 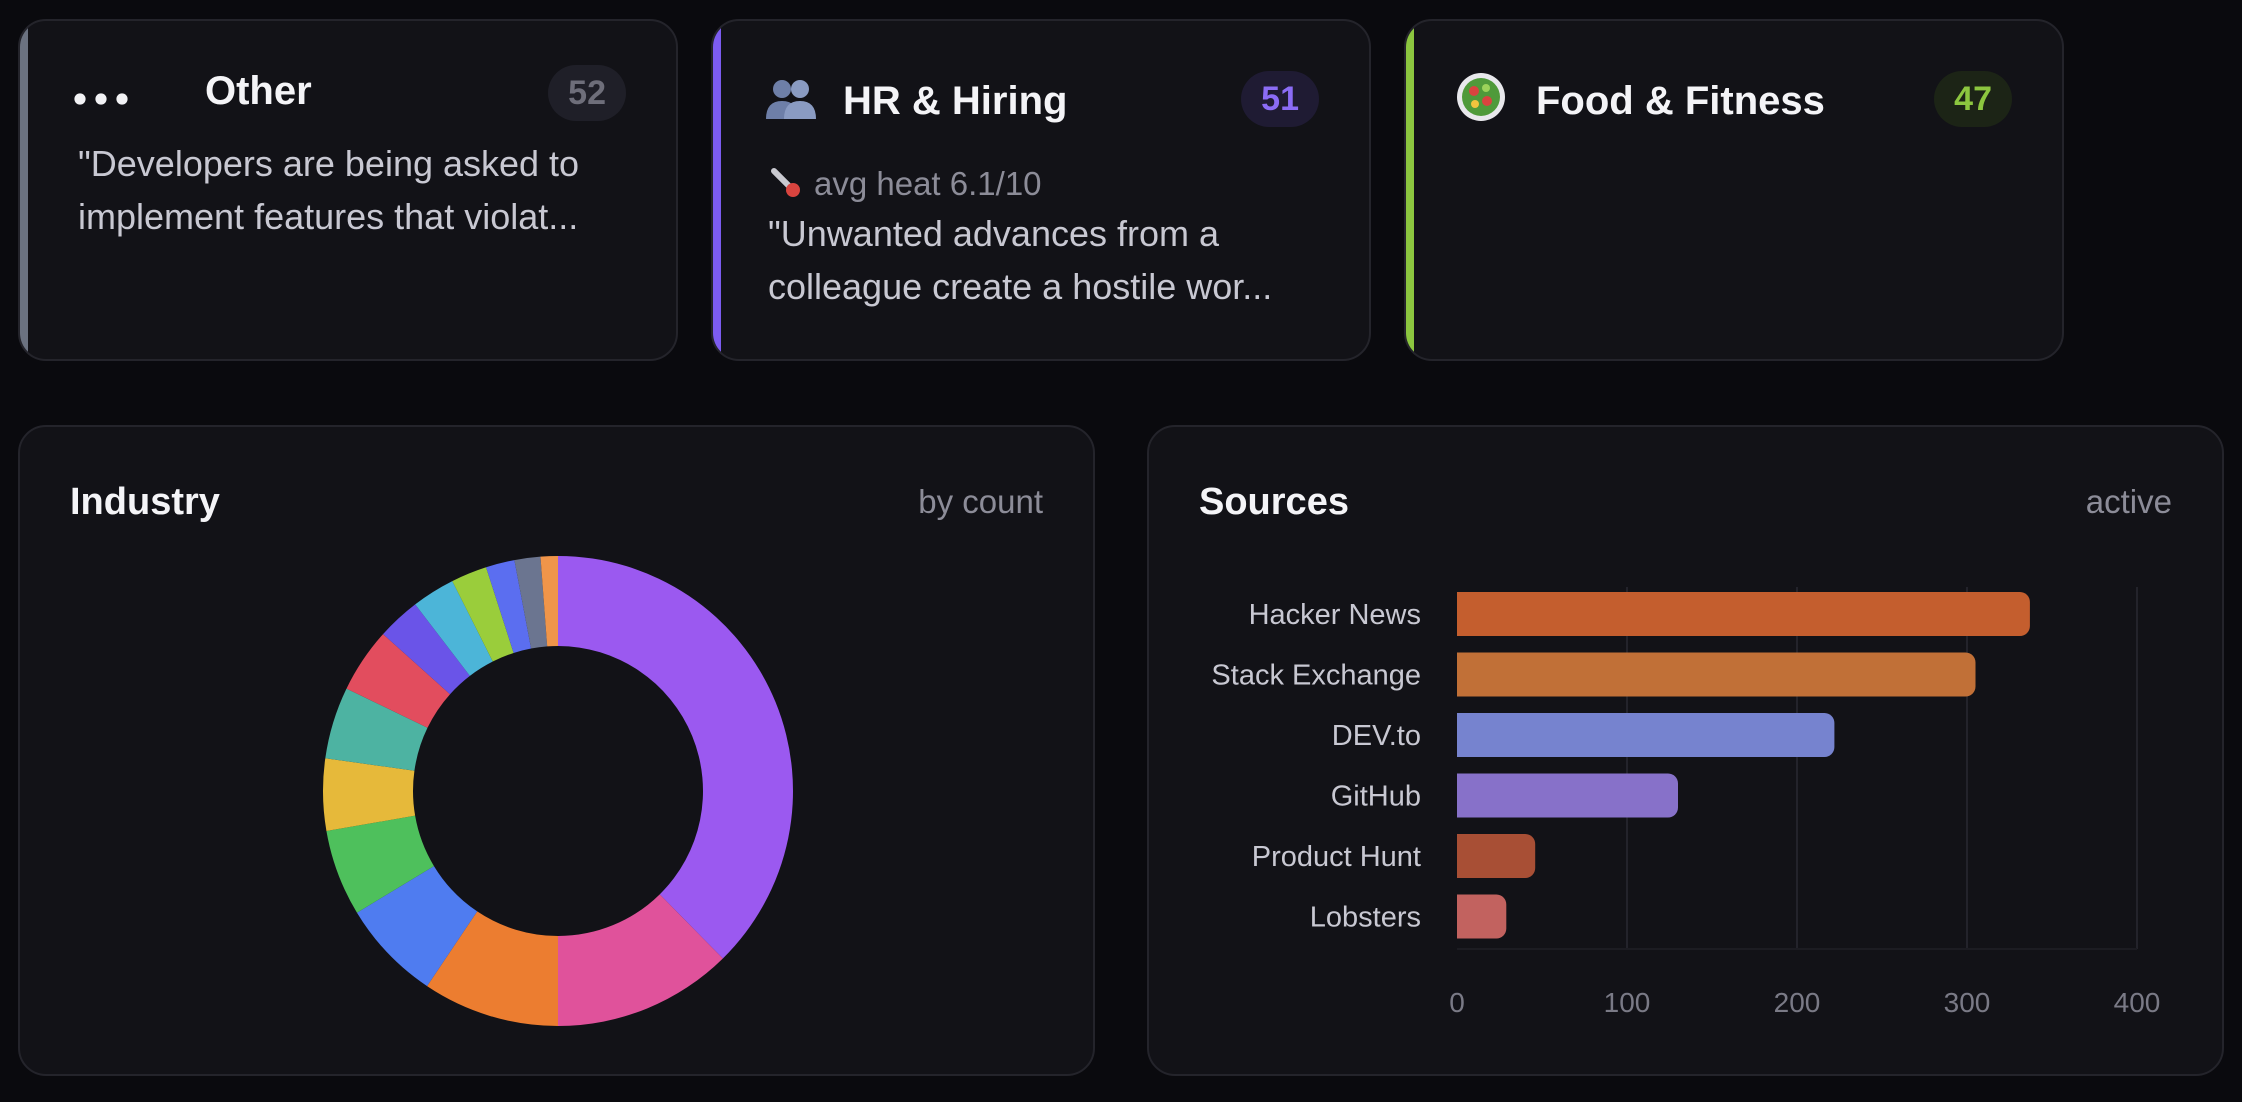 I want to click on bar-stack-exchange, so click(x=1716, y=674).